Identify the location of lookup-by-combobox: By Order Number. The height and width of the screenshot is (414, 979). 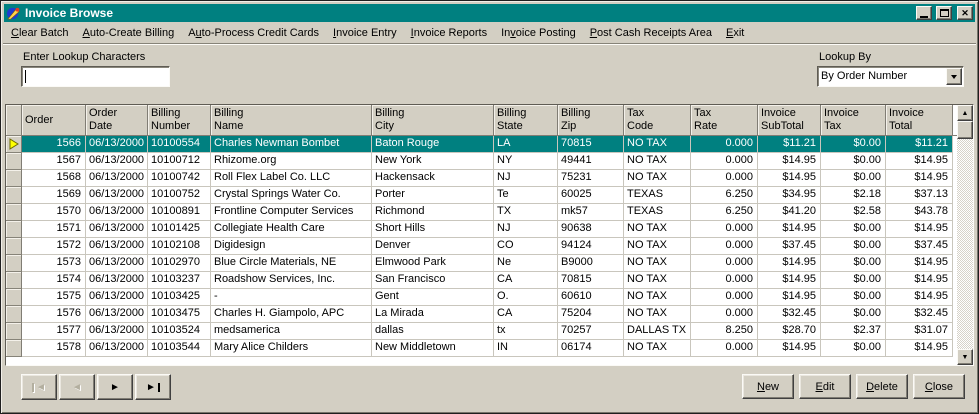
(890, 76).